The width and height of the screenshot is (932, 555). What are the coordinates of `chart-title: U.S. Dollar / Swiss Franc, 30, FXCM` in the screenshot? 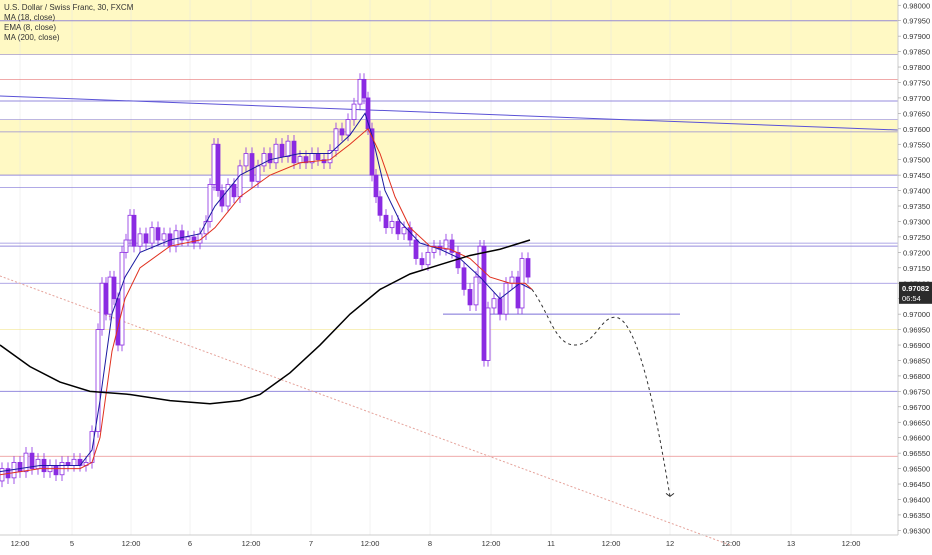 It's located at (69, 7).